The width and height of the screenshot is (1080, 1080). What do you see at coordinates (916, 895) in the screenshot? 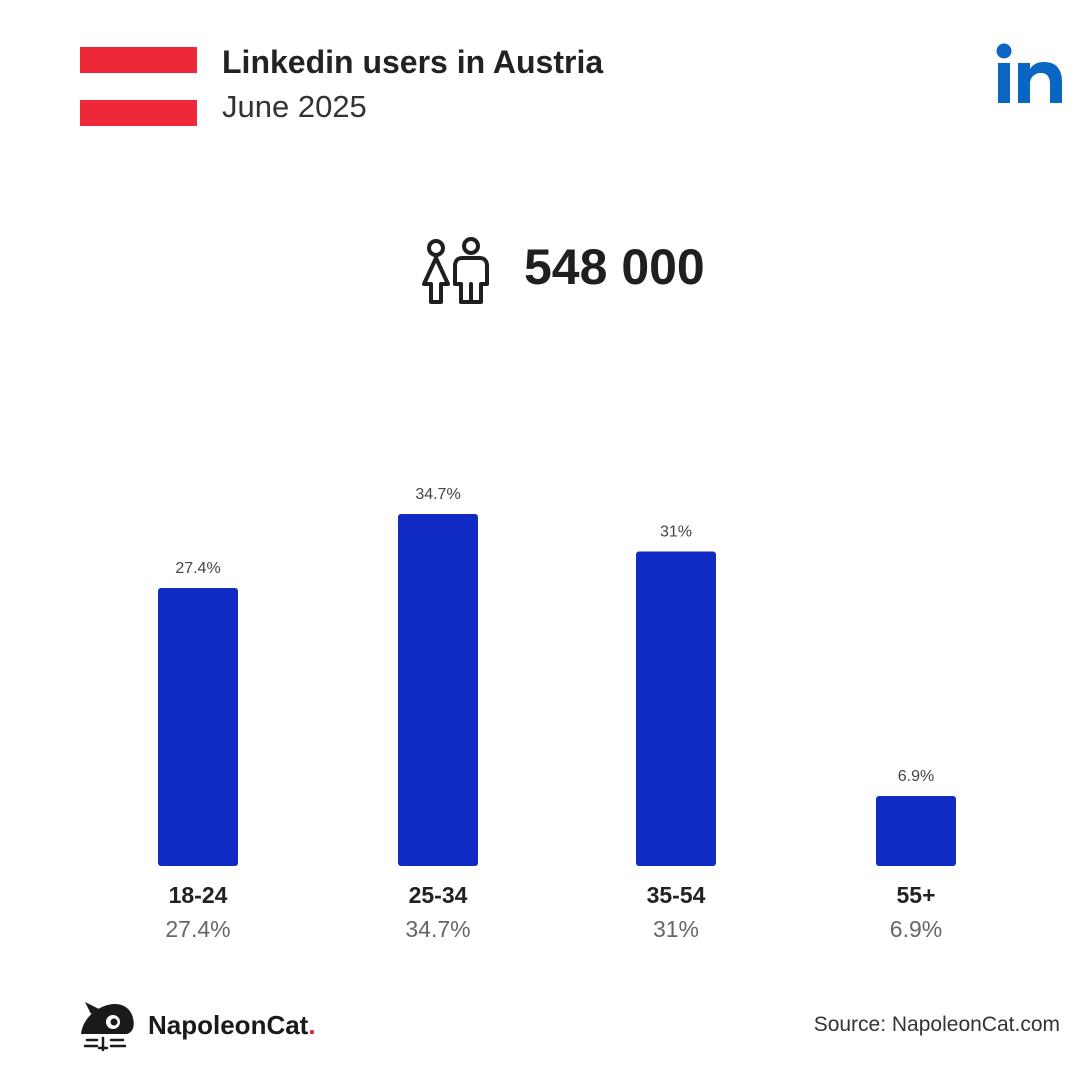
I see `category-label: 55+` at bounding box center [916, 895].